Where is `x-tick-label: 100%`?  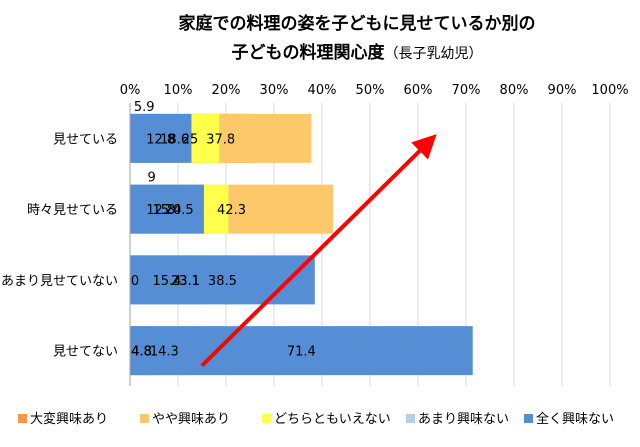
x-tick-label: 100% is located at coordinates (609, 90).